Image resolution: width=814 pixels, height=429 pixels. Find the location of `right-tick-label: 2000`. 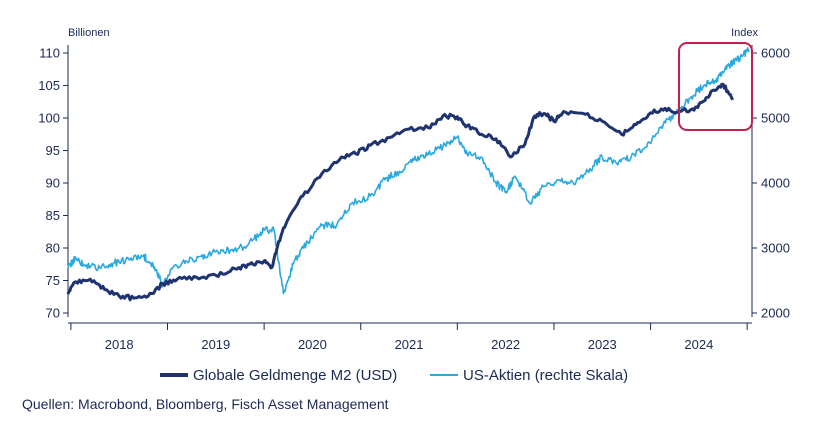

right-tick-label: 2000 is located at coordinates (775, 313).